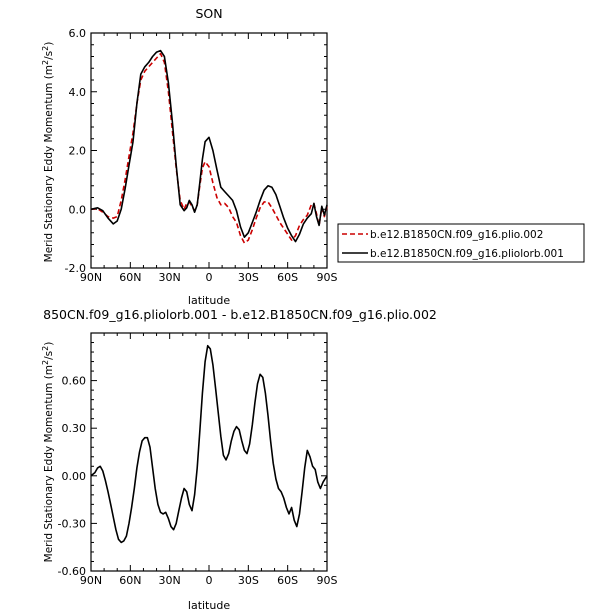 The width and height of the screenshot is (616, 616). Describe the element at coordinates (74, 428) in the screenshot. I see `bottom-y-tick-label: 0.30` at that location.